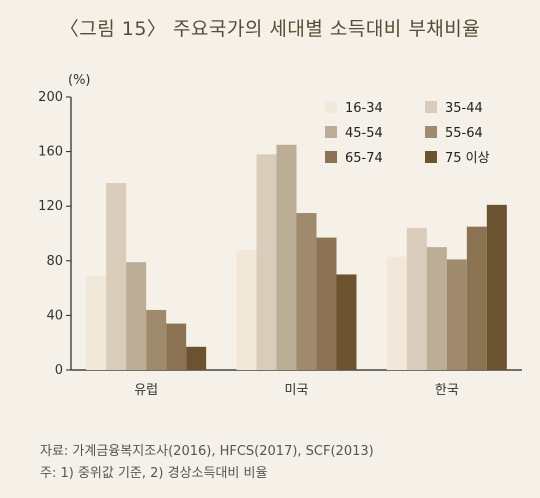 This screenshot has width=540, height=498. I want to click on bar-유럽-55-64, so click(156, 339).